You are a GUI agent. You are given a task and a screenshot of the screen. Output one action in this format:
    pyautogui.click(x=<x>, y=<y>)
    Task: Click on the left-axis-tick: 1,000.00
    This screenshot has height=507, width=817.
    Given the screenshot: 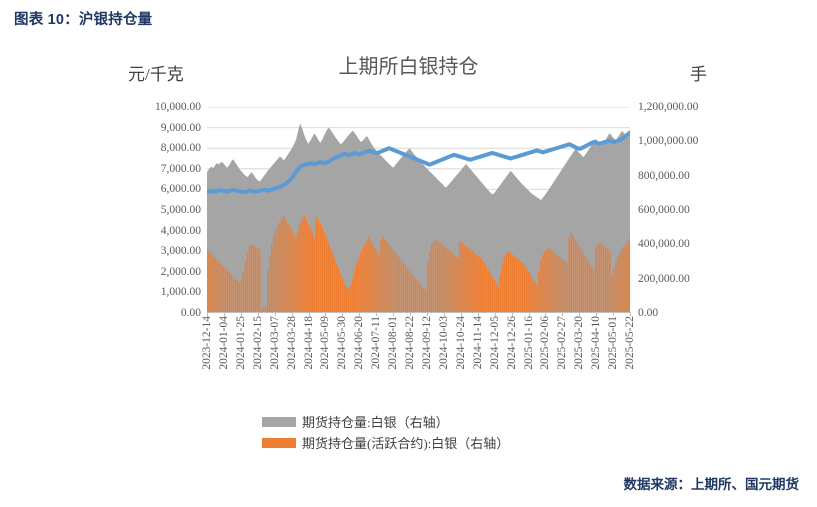 What is the action you would take?
    pyautogui.click(x=180, y=292)
    